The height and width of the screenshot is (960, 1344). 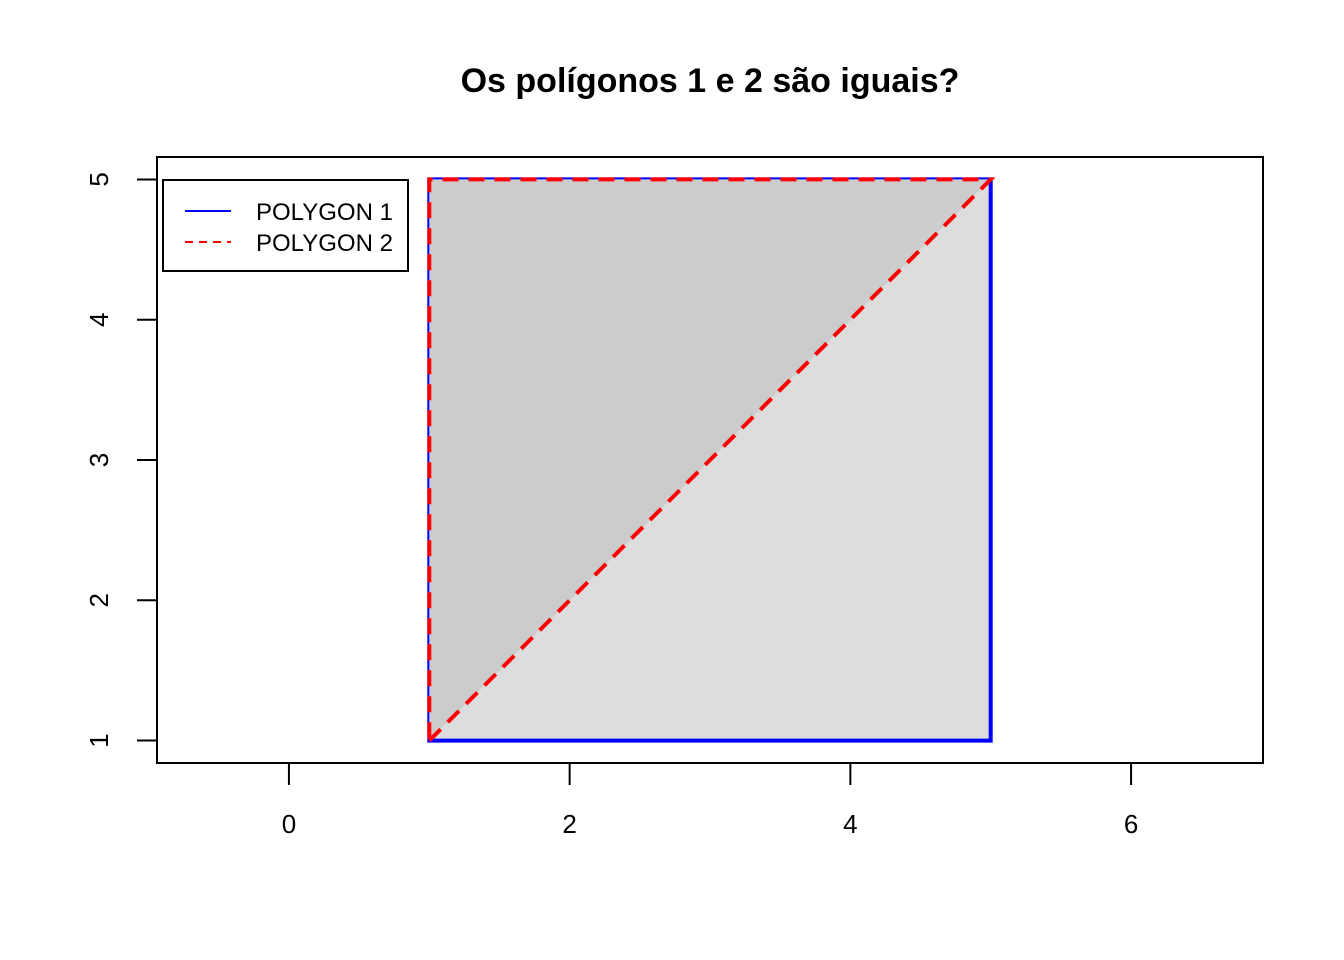 I want to click on legend-label: POLYGON 1, so click(x=324, y=212).